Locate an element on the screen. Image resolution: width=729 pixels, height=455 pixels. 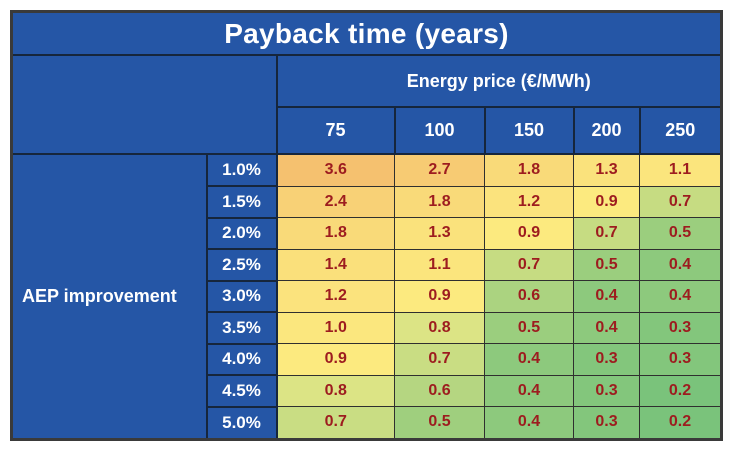
price-column-200: 200 is located at coordinates (606, 130).